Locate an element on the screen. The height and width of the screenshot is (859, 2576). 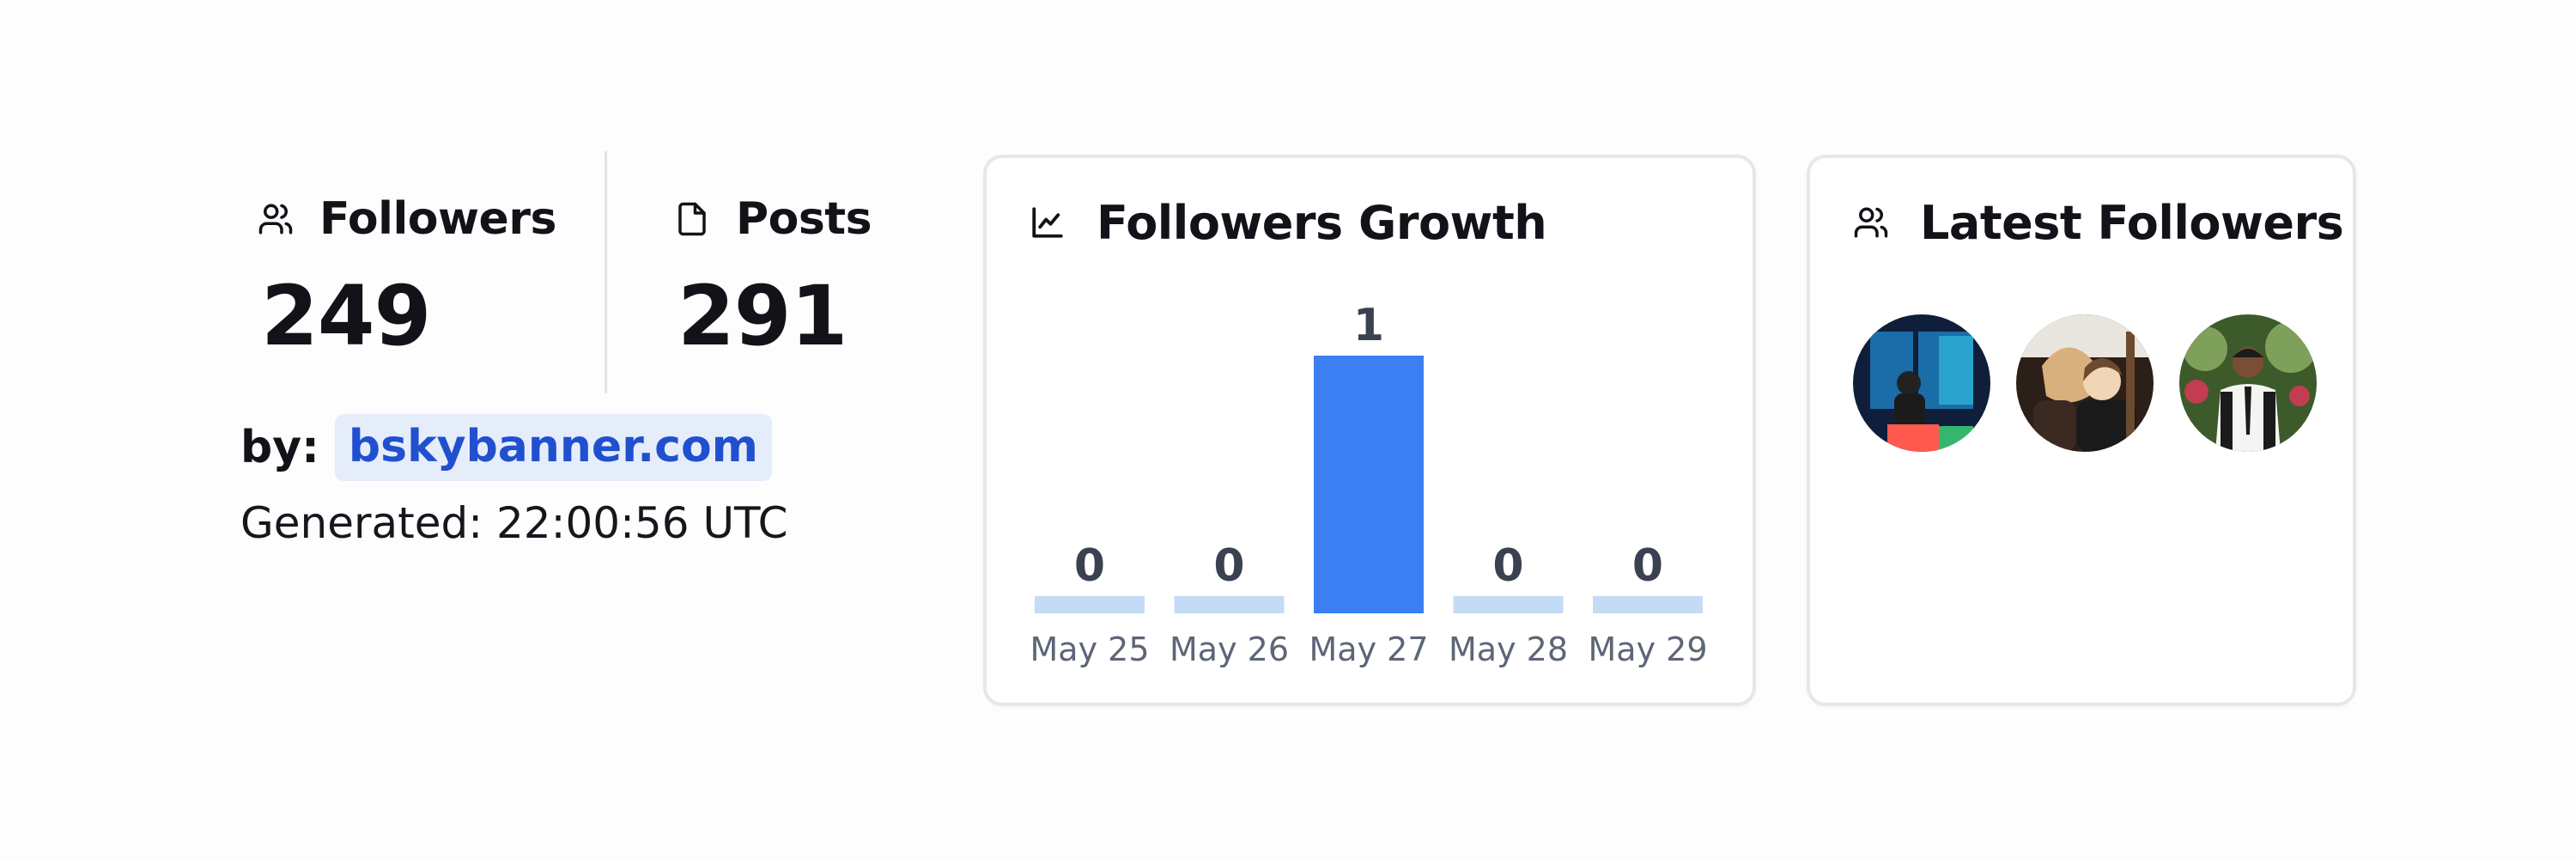
followers-count: 249 is located at coordinates (346, 316).